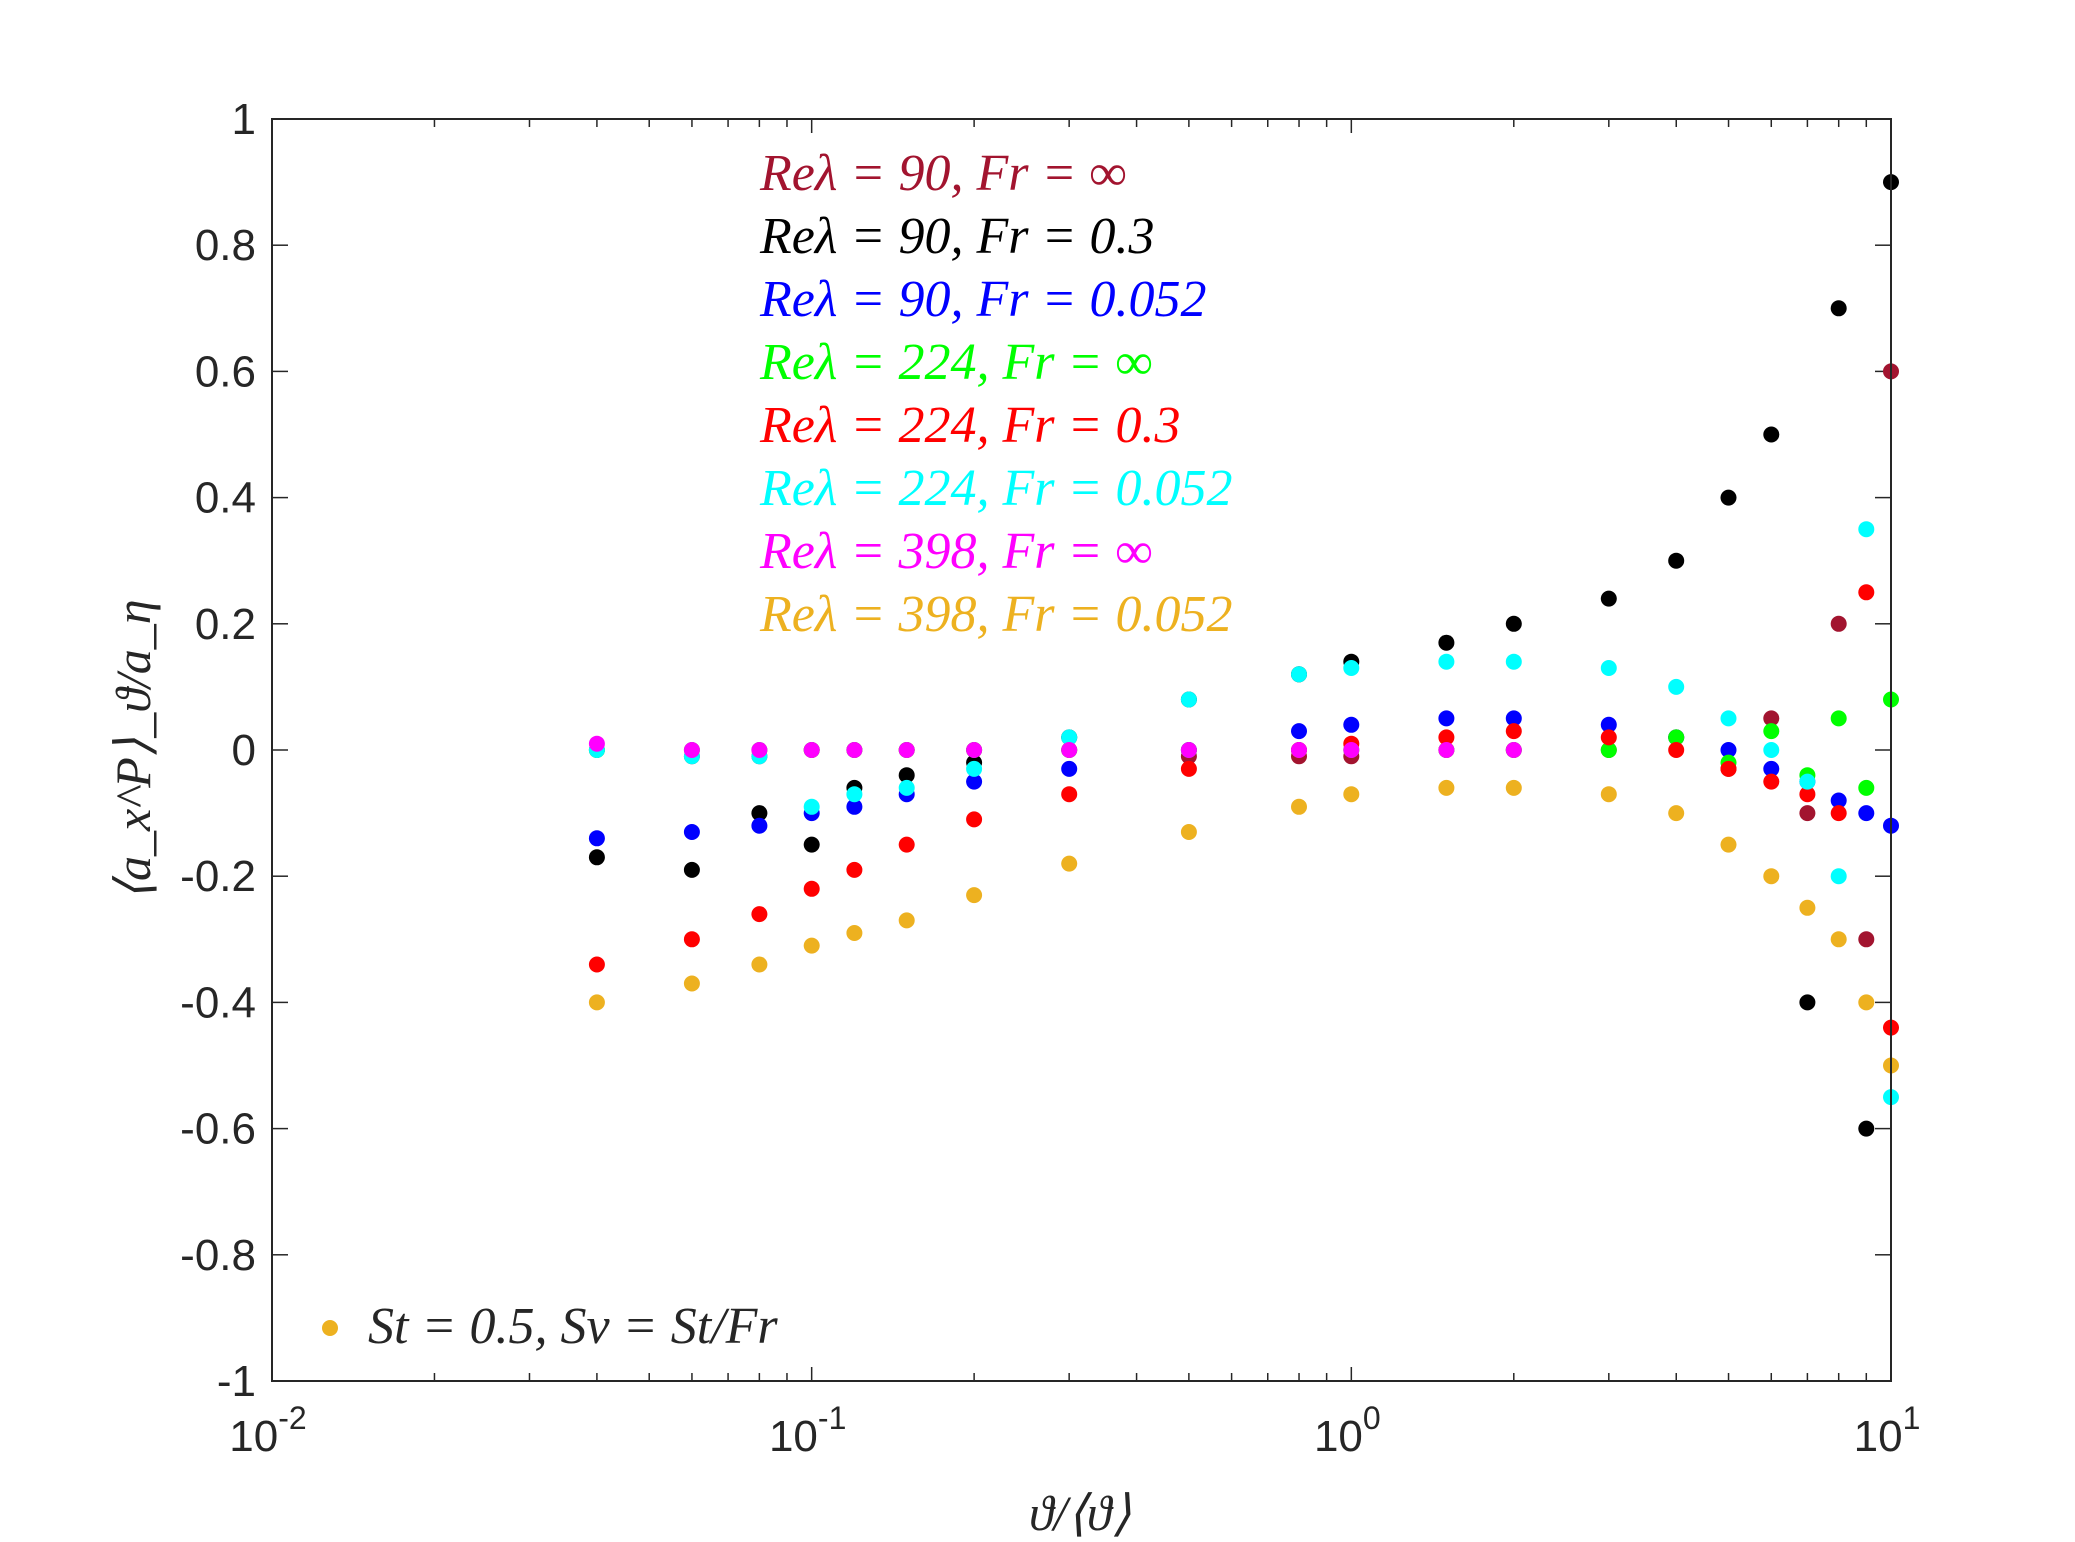 This screenshot has height=1542, width=2075. Describe the element at coordinates (957, 236) in the screenshot. I see `legend-entry: Reλ = 90, Fr = 0.3` at that location.